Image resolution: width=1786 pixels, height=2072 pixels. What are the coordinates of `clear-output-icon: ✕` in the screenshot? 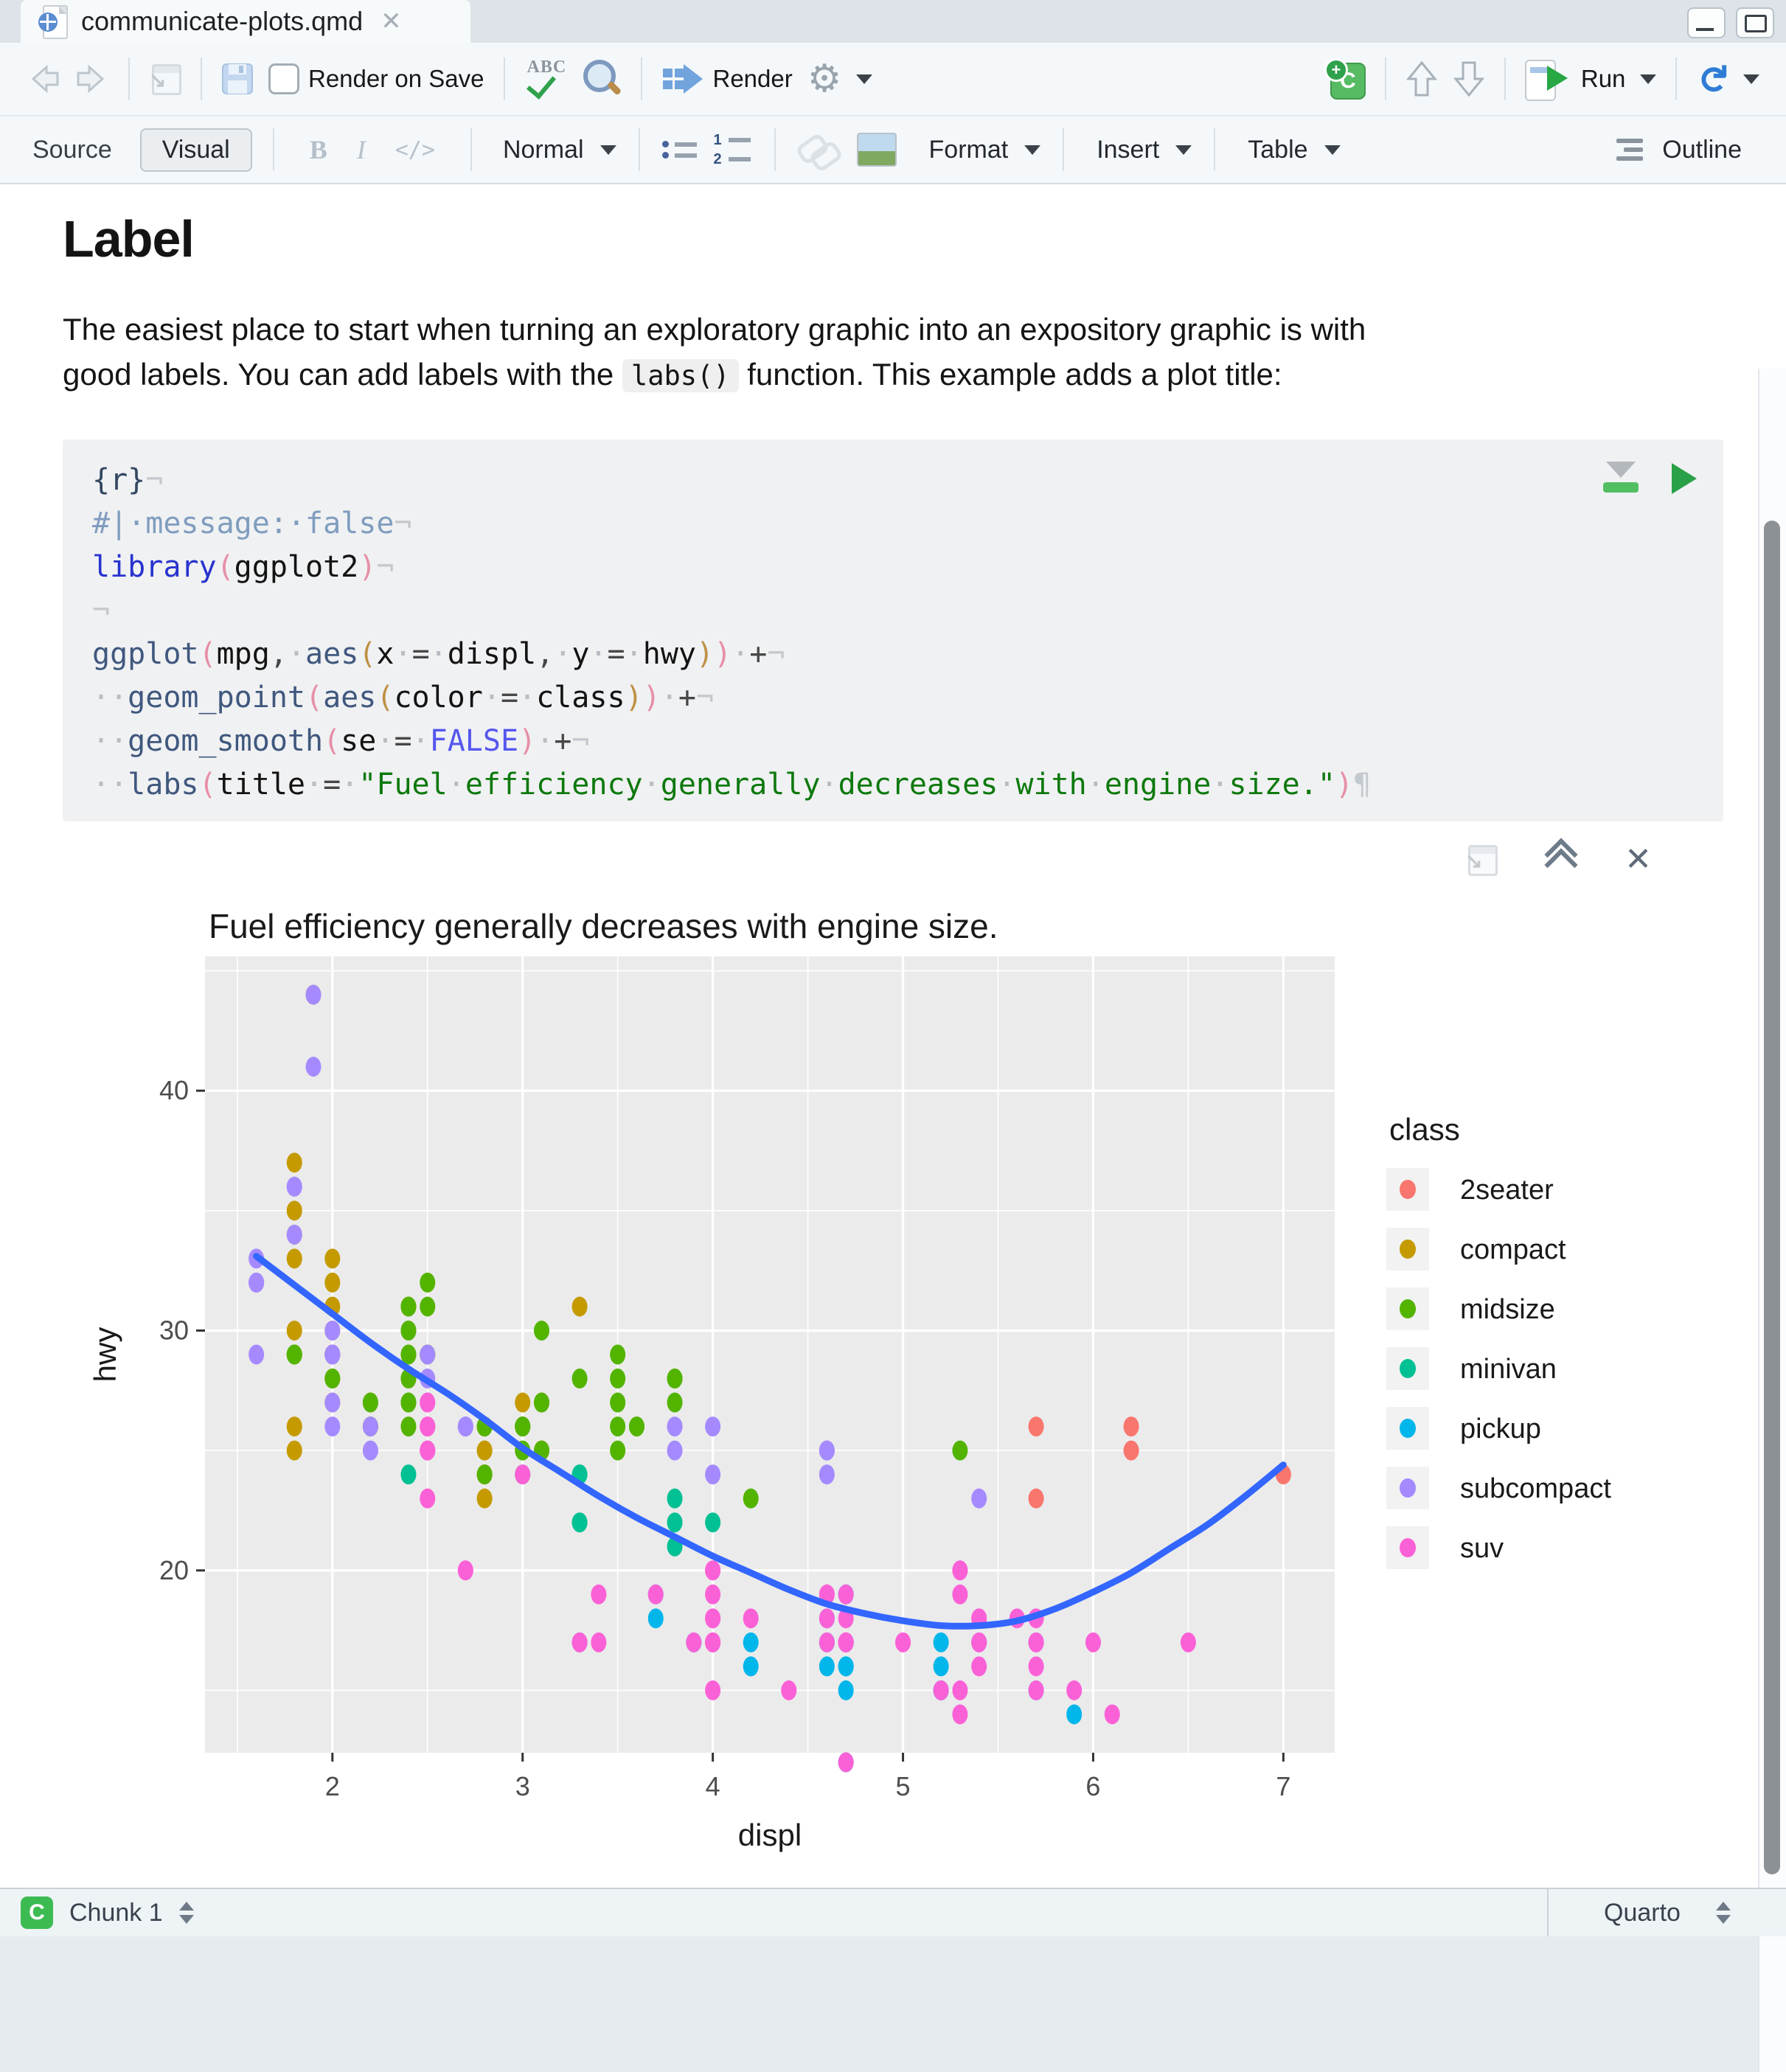 It's located at (1639, 859).